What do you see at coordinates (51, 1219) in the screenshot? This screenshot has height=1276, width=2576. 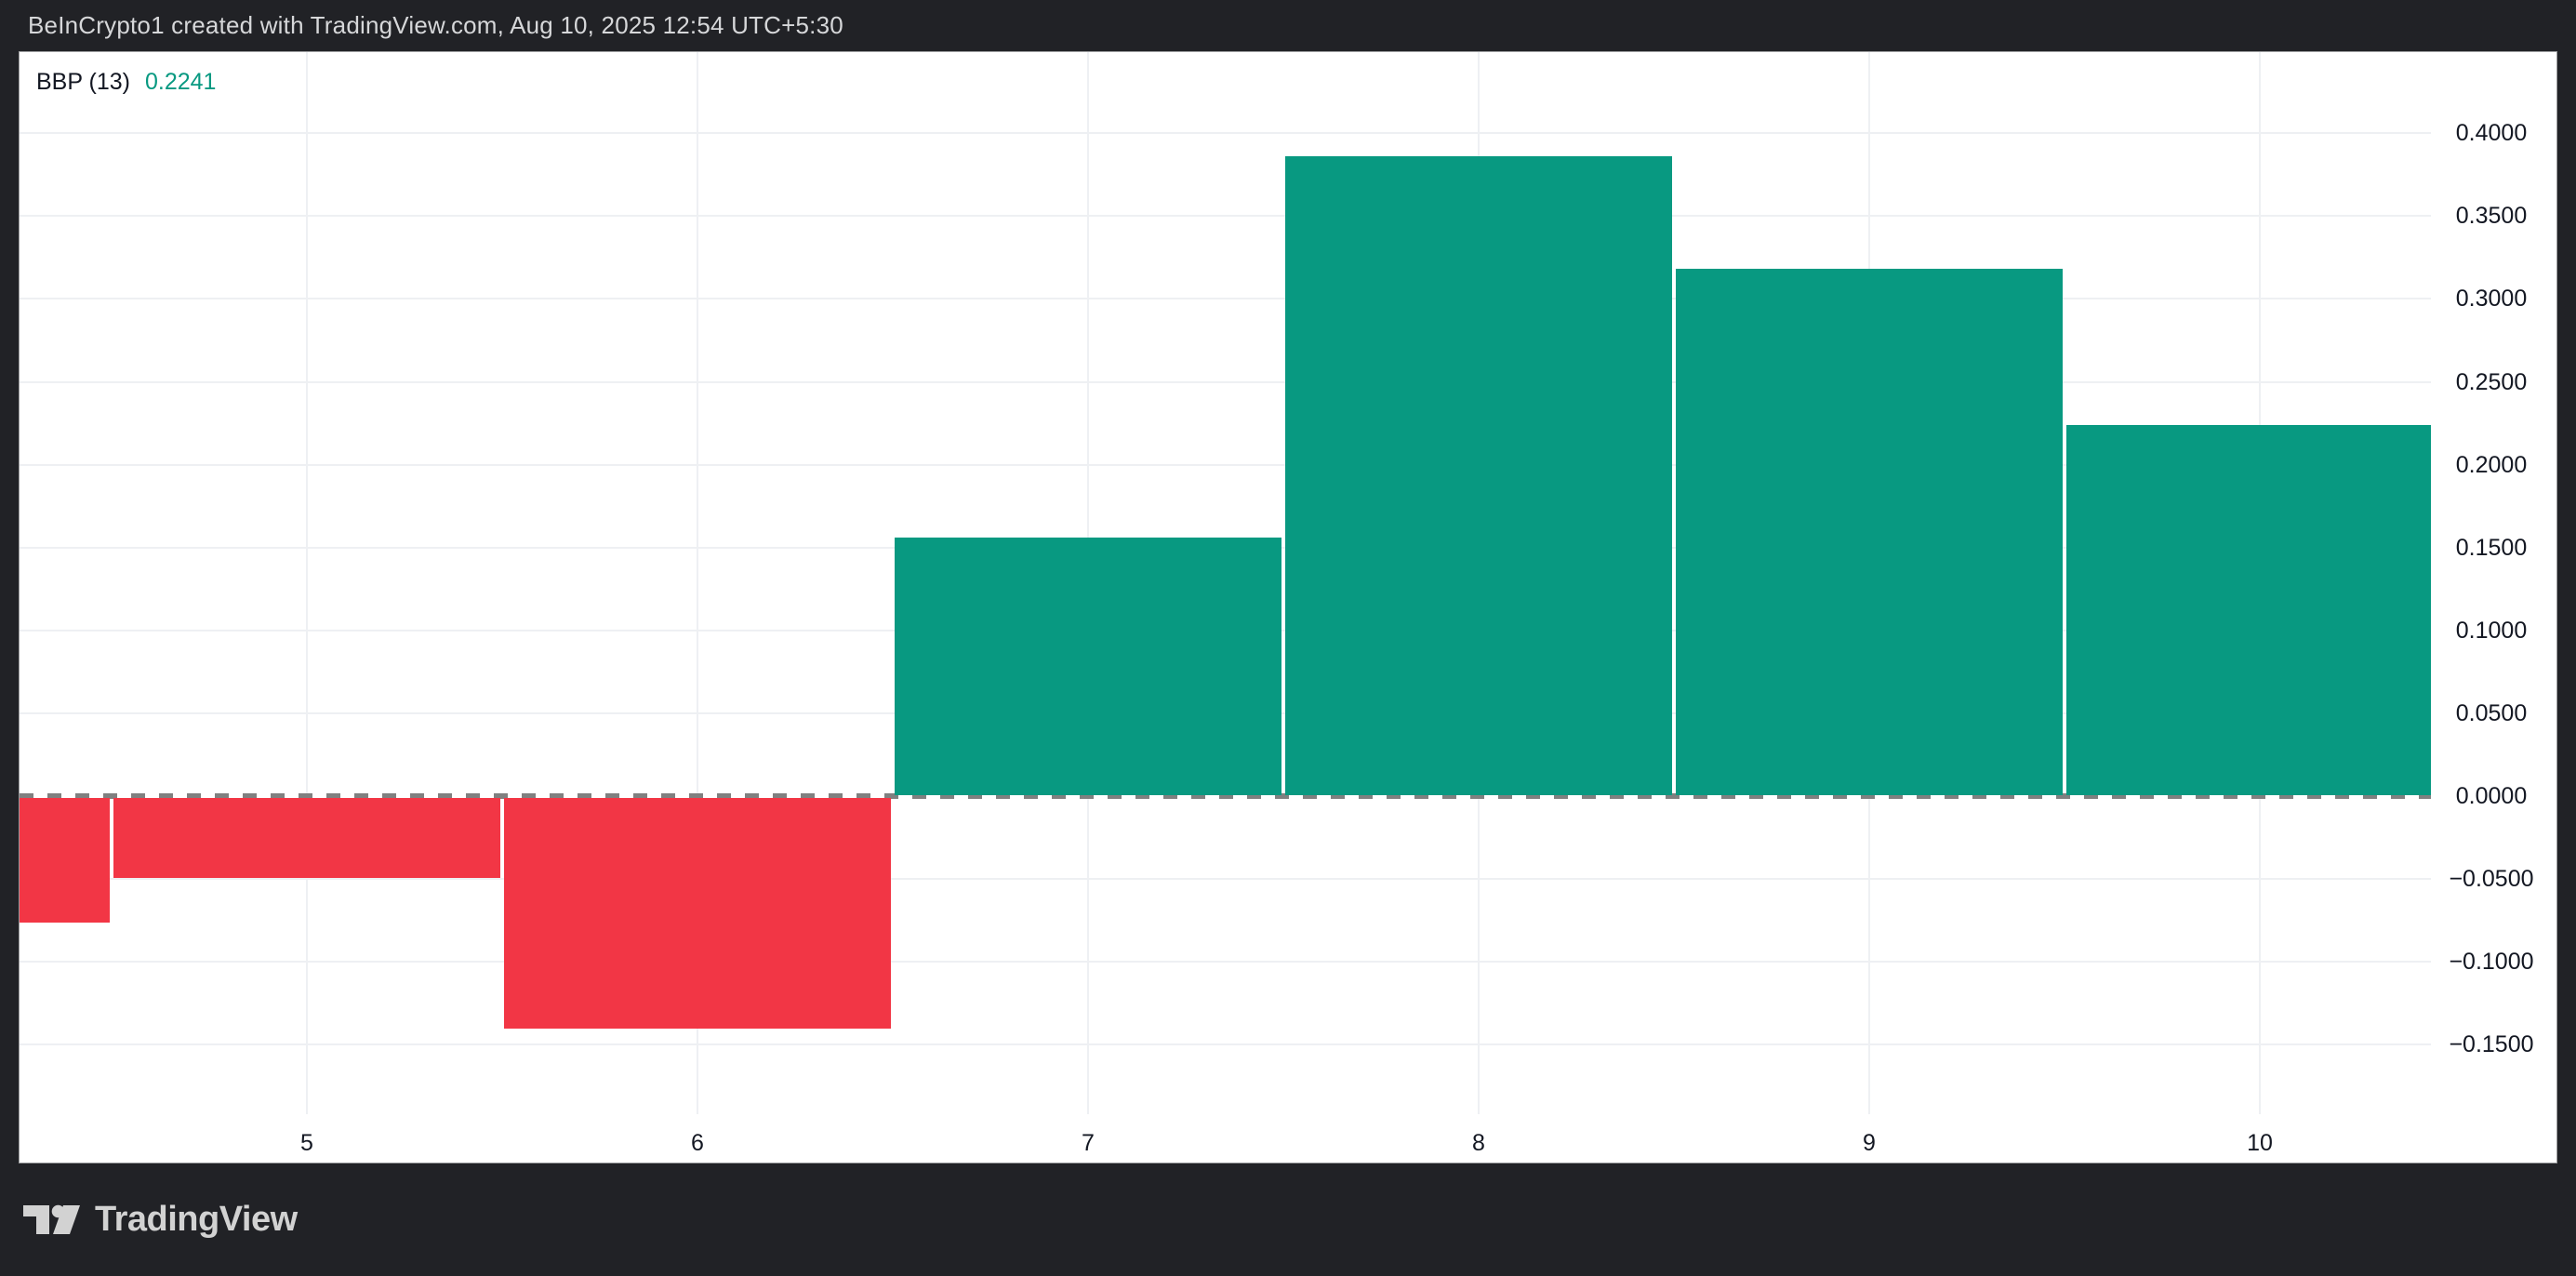 I see `tradingview-logo-icon` at bounding box center [51, 1219].